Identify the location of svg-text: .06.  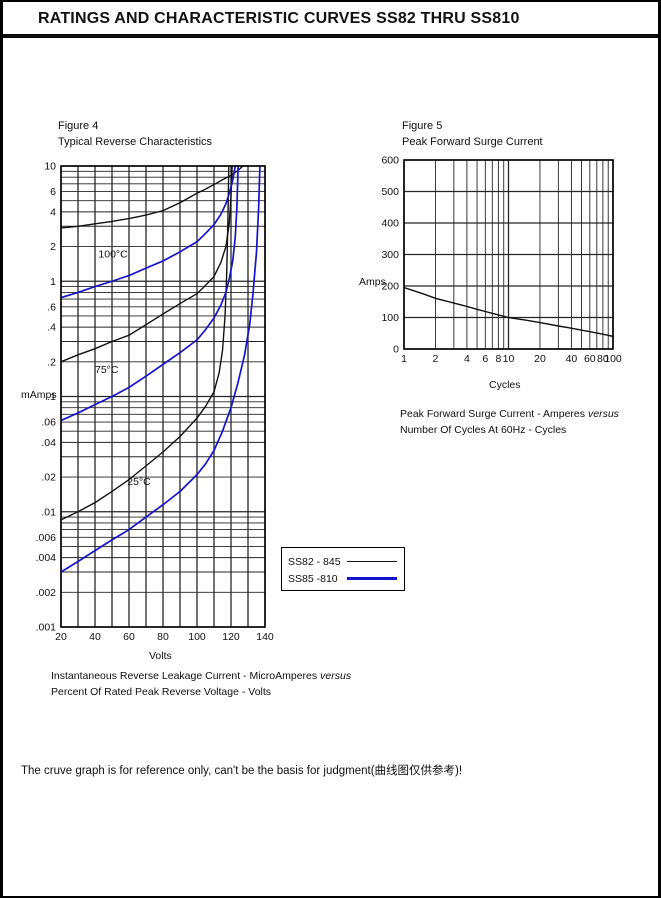
(48, 423).